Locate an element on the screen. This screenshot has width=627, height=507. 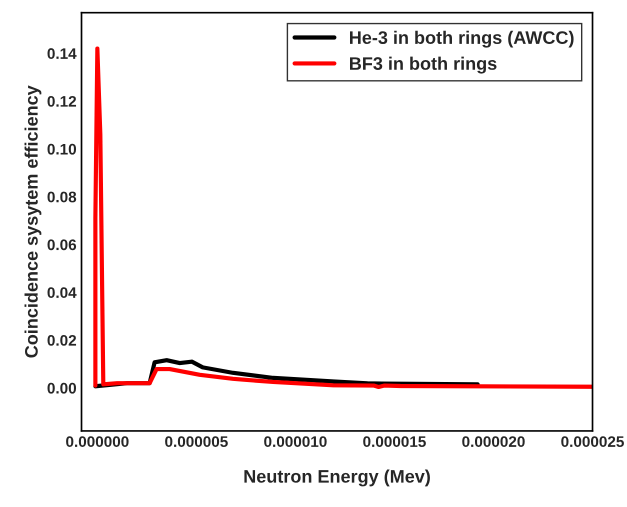
y-axis-title: Coincidence sysytem efficiency is located at coordinates (33, 221).